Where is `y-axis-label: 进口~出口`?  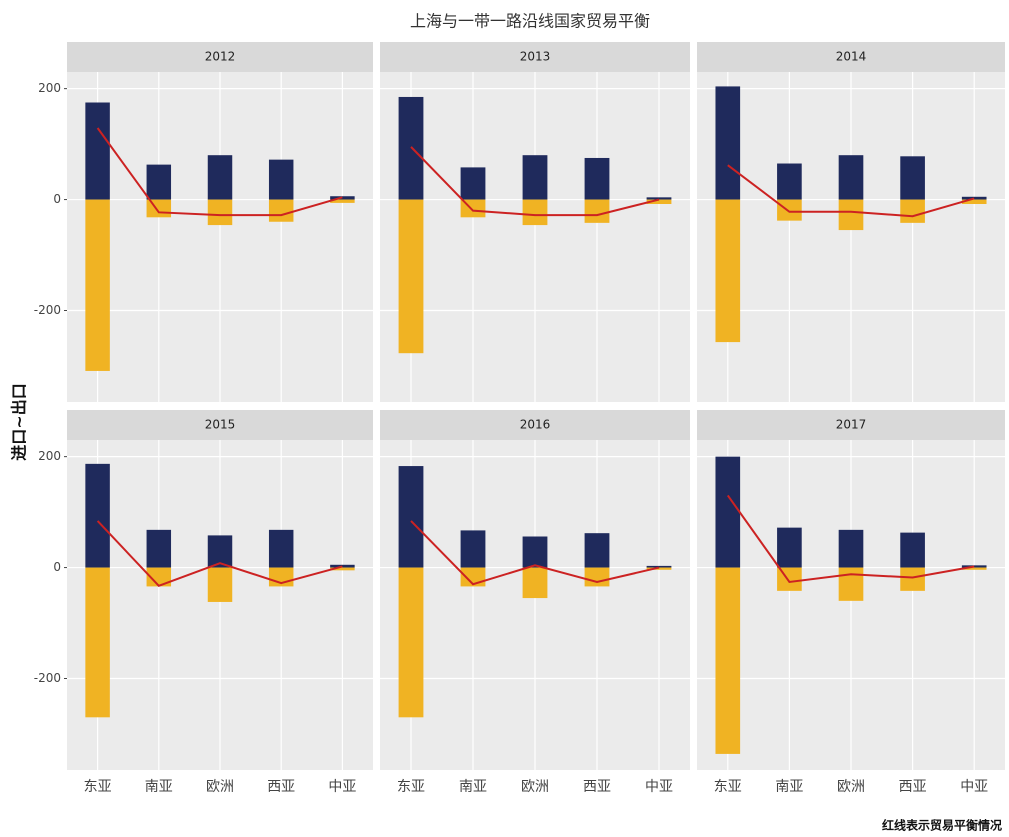 y-axis-label: 进口~出口 is located at coordinates (19, 421).